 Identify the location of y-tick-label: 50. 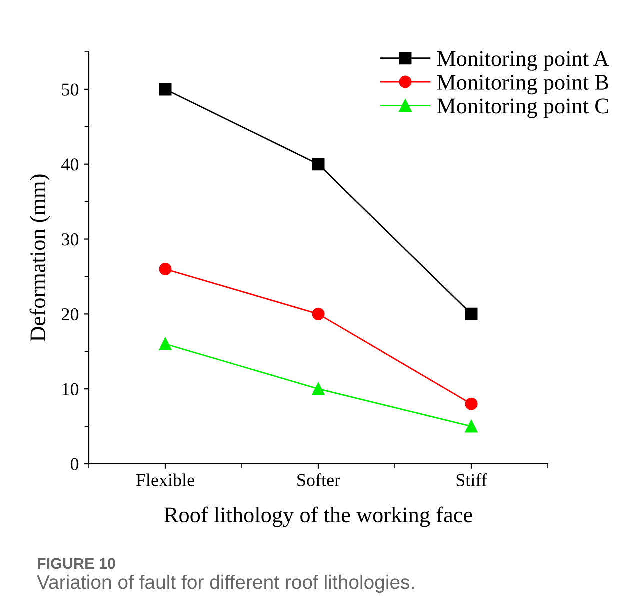
(70, 90).